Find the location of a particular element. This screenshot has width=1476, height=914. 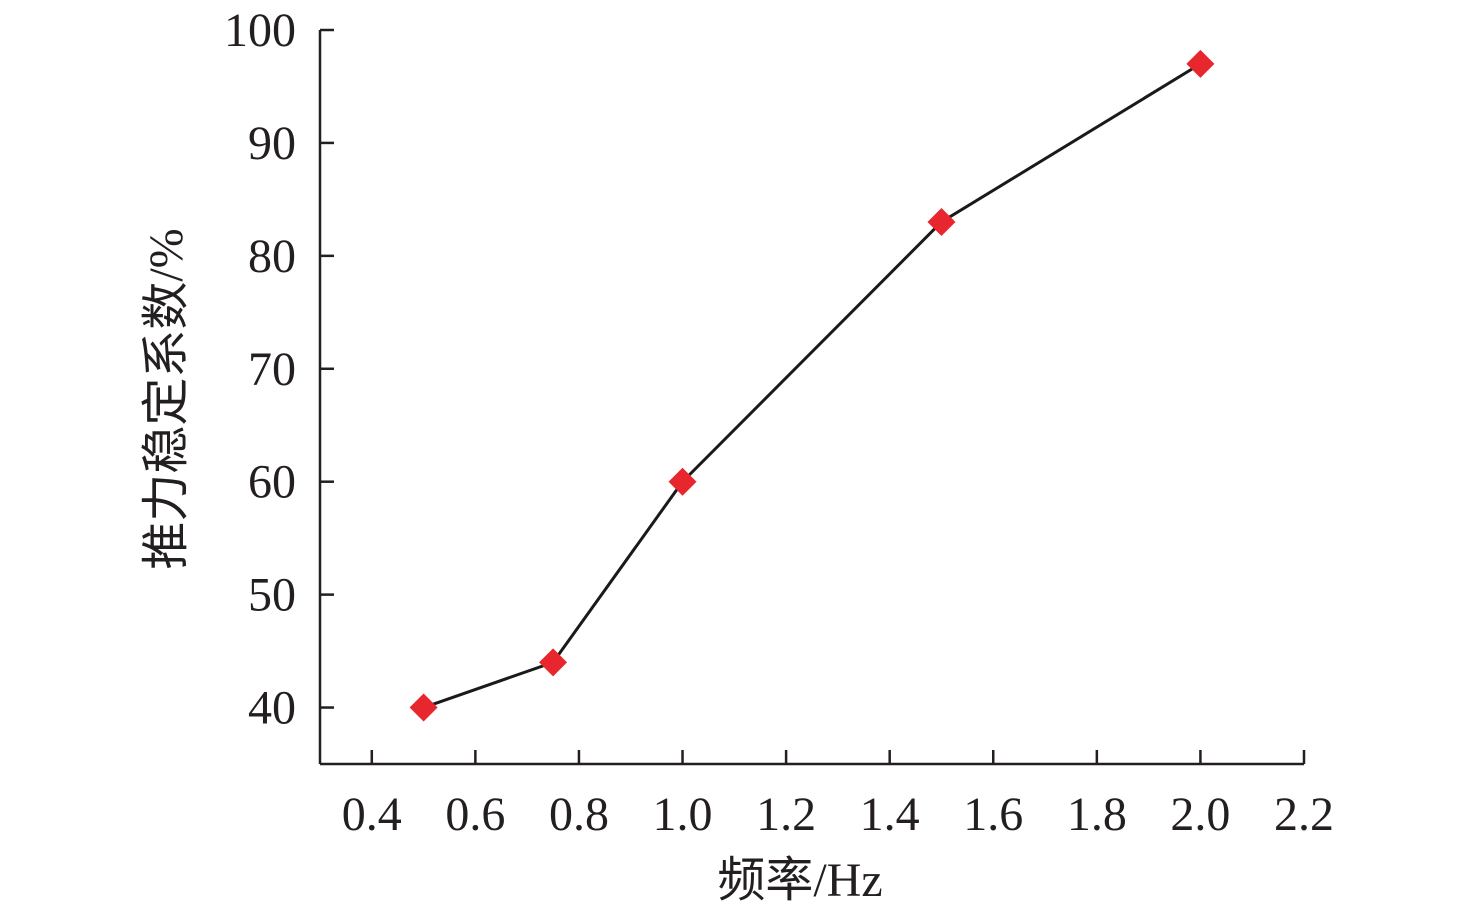

y-tick-label: 50 is located at coordinates (272, 595).